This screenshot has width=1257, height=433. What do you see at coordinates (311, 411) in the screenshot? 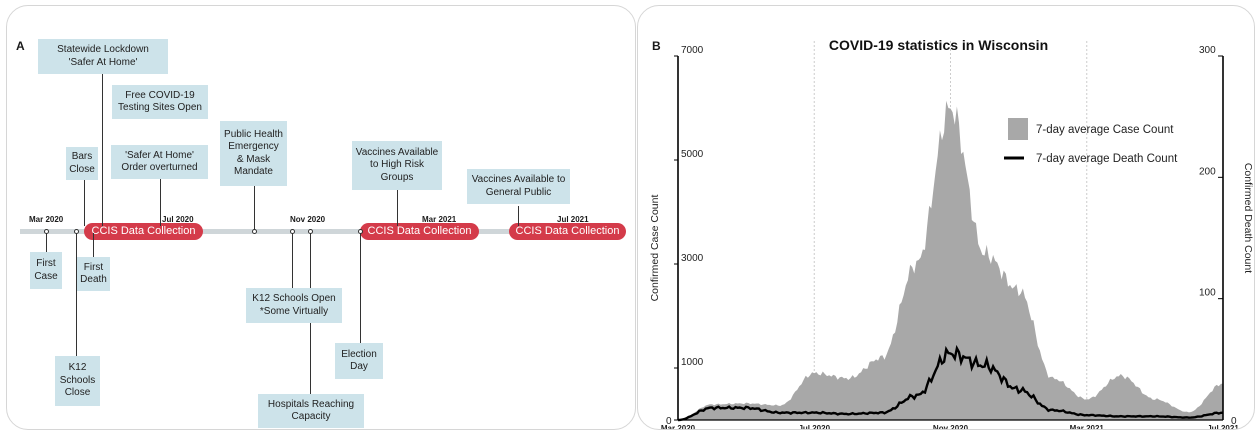
I see `event-hospitals-capacity: Hospitals Reaching Capacity` at bounding box center [311, 411].